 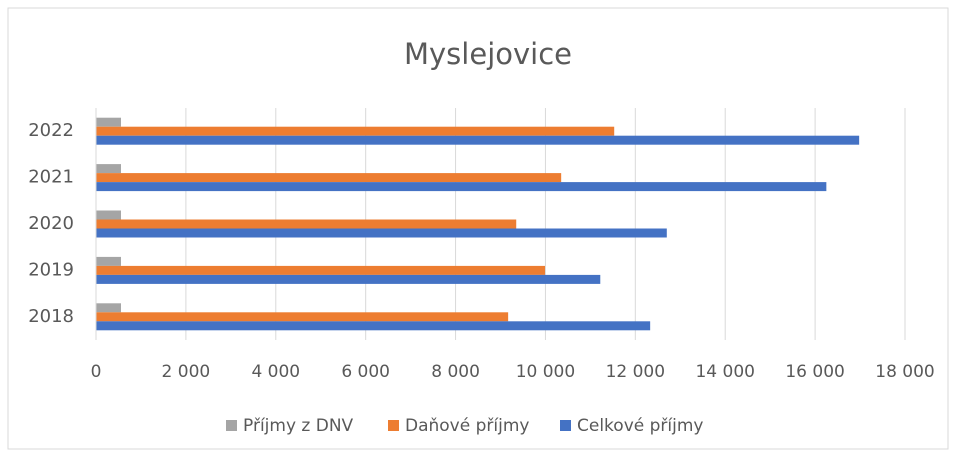 What do you see at coordinates (51, 223) in the screenshot?
I see `y-tick-label: 2020` at bounding box center [51, 223].